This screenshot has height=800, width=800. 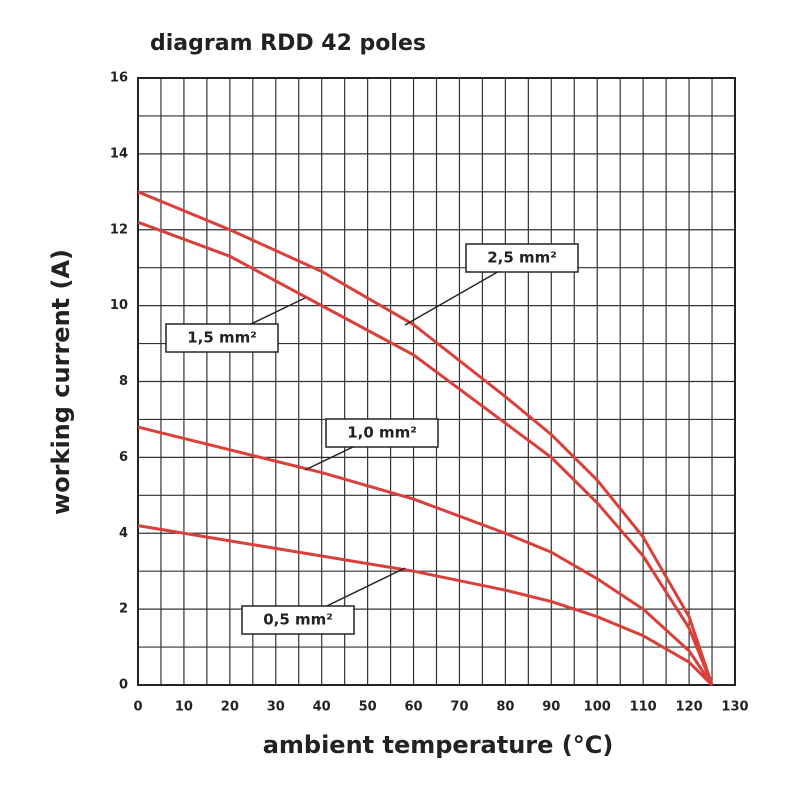 I want to click on x-tick-label: 120, so click(x=689, y=707).